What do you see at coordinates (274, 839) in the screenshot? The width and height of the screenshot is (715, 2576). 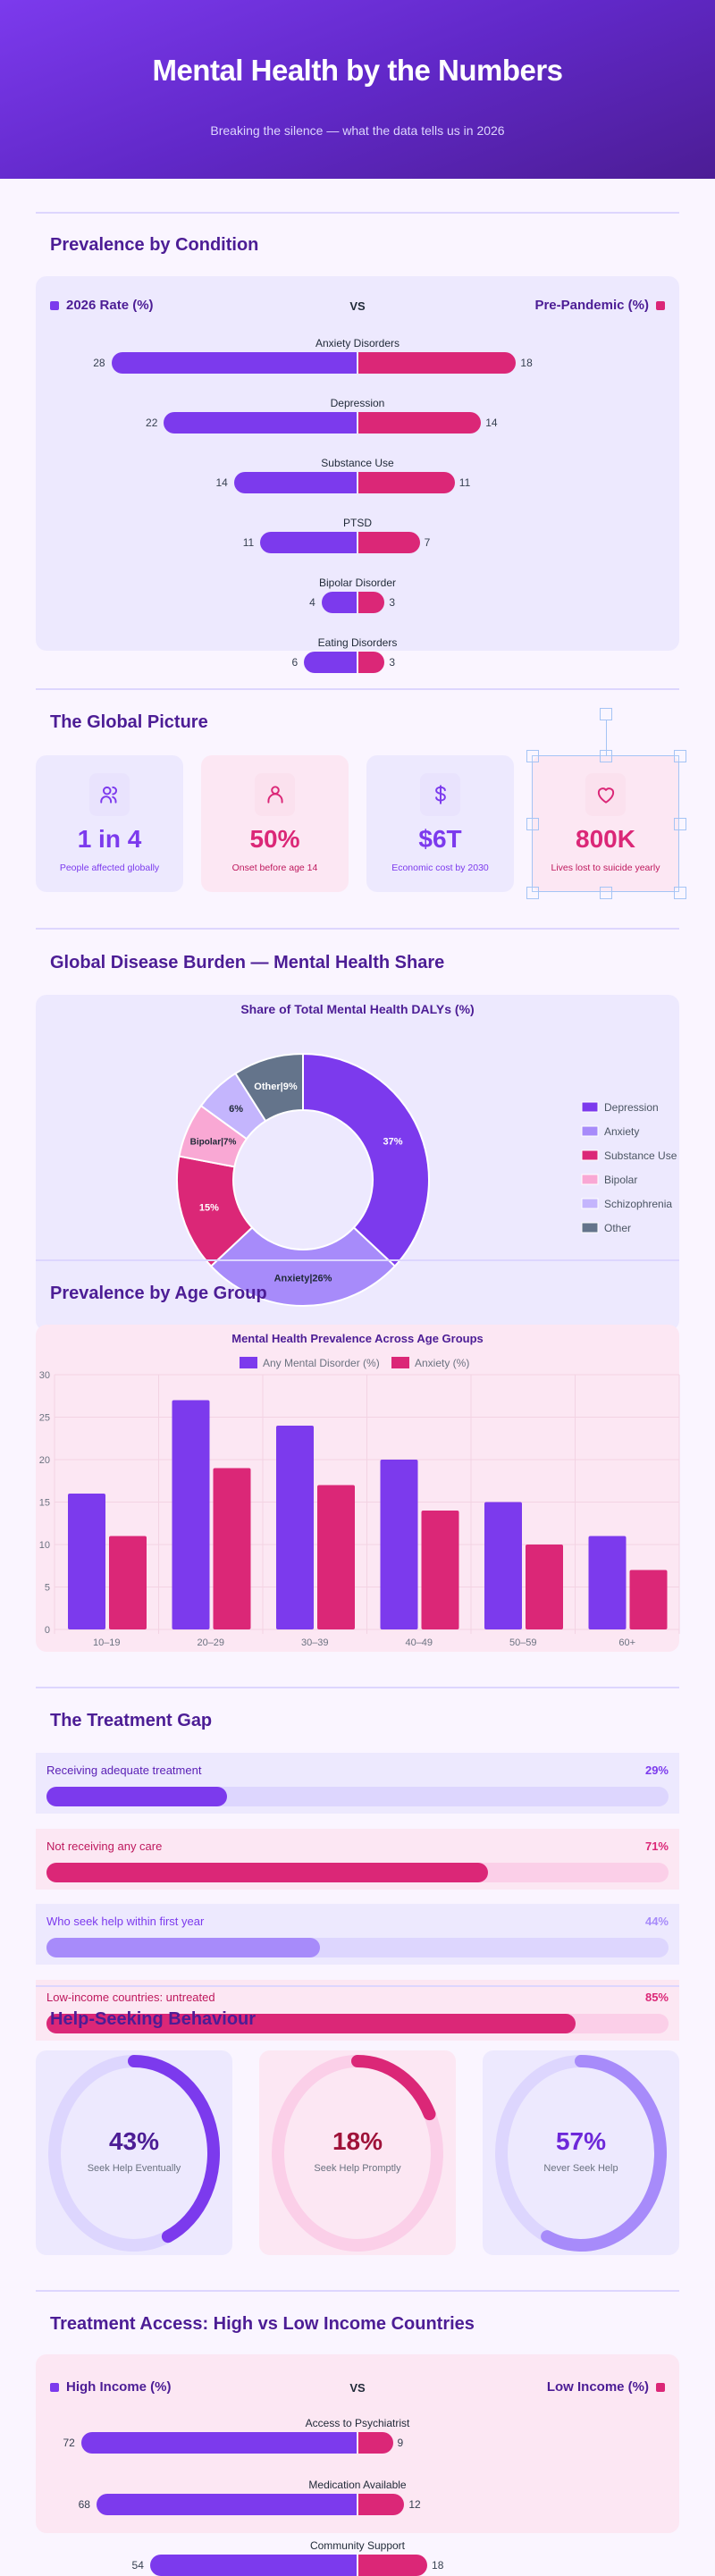 I see `stat-value: 50%` at bounding box center [274, 839].